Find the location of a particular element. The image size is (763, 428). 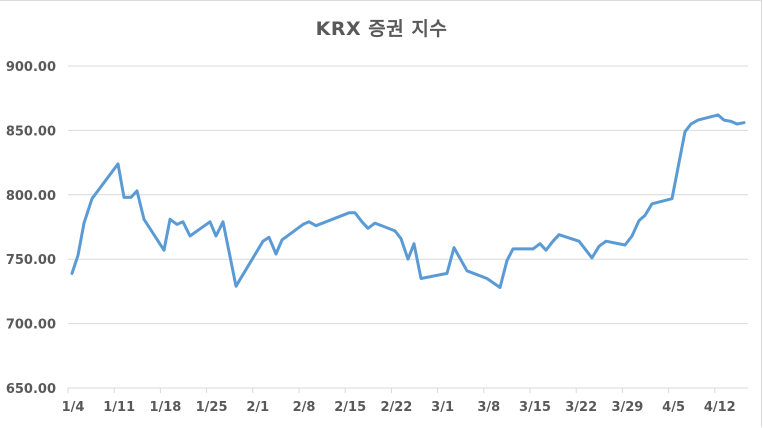

y-tick-label: 850.00 is located at coordinates (31, 131).